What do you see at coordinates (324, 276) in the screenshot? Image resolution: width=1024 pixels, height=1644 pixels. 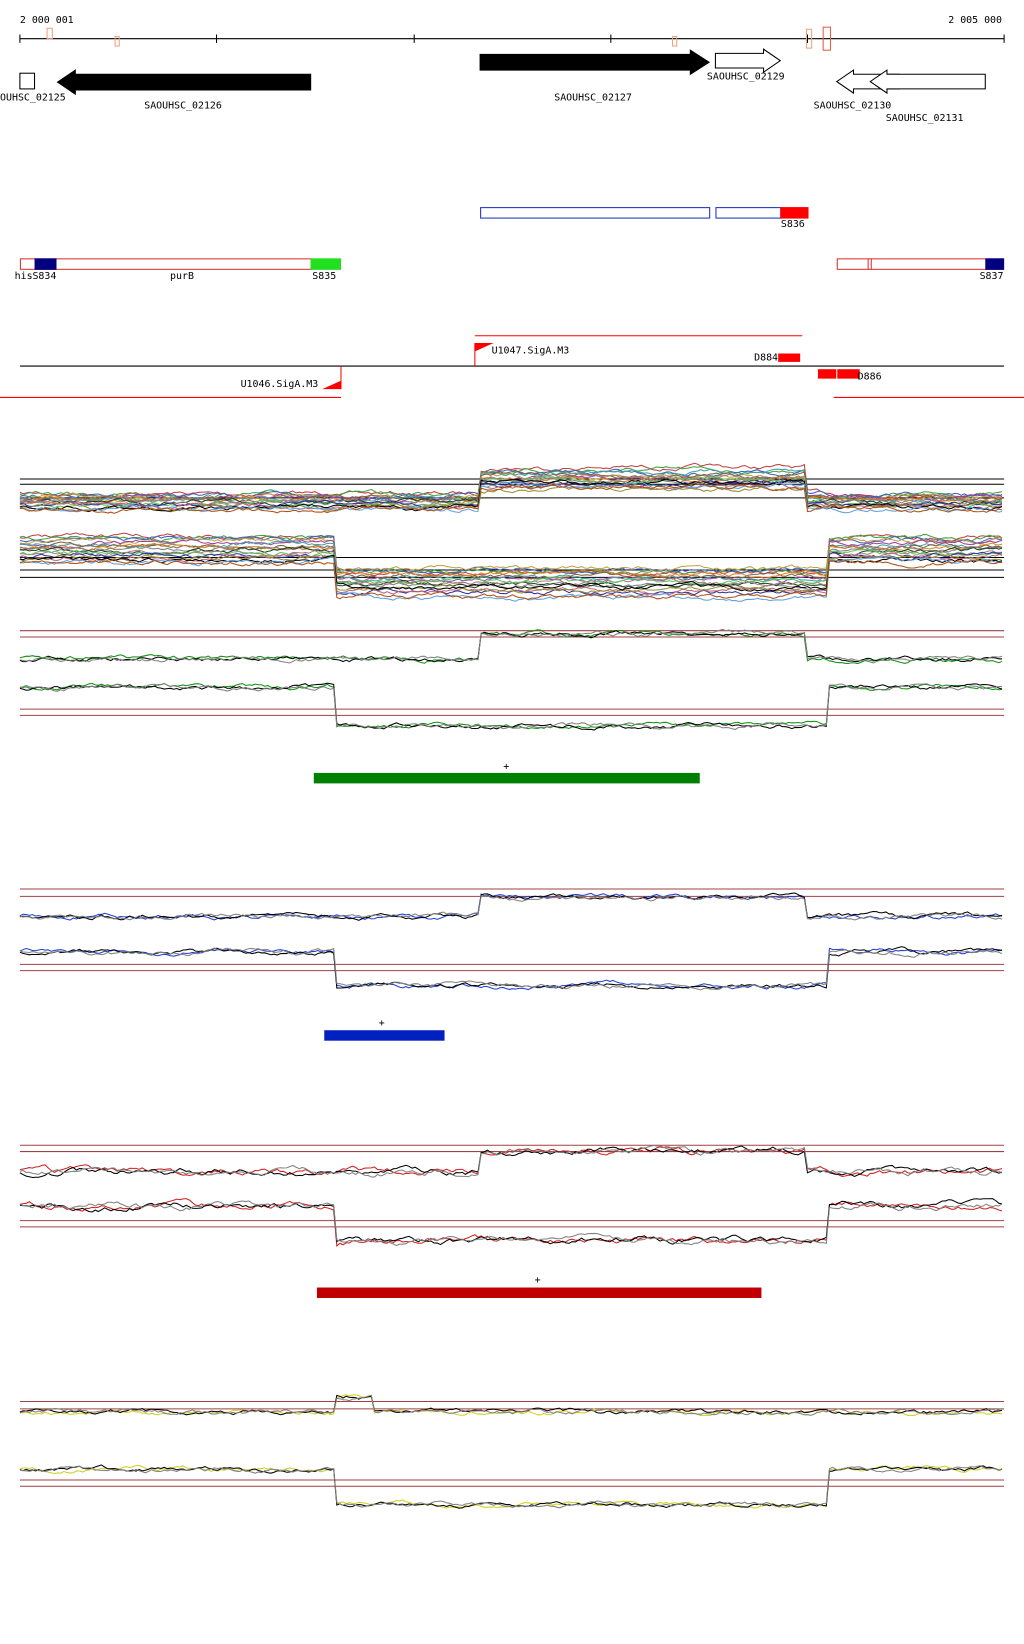 I see `feature-label: S835` at bounding box center [324, 276].